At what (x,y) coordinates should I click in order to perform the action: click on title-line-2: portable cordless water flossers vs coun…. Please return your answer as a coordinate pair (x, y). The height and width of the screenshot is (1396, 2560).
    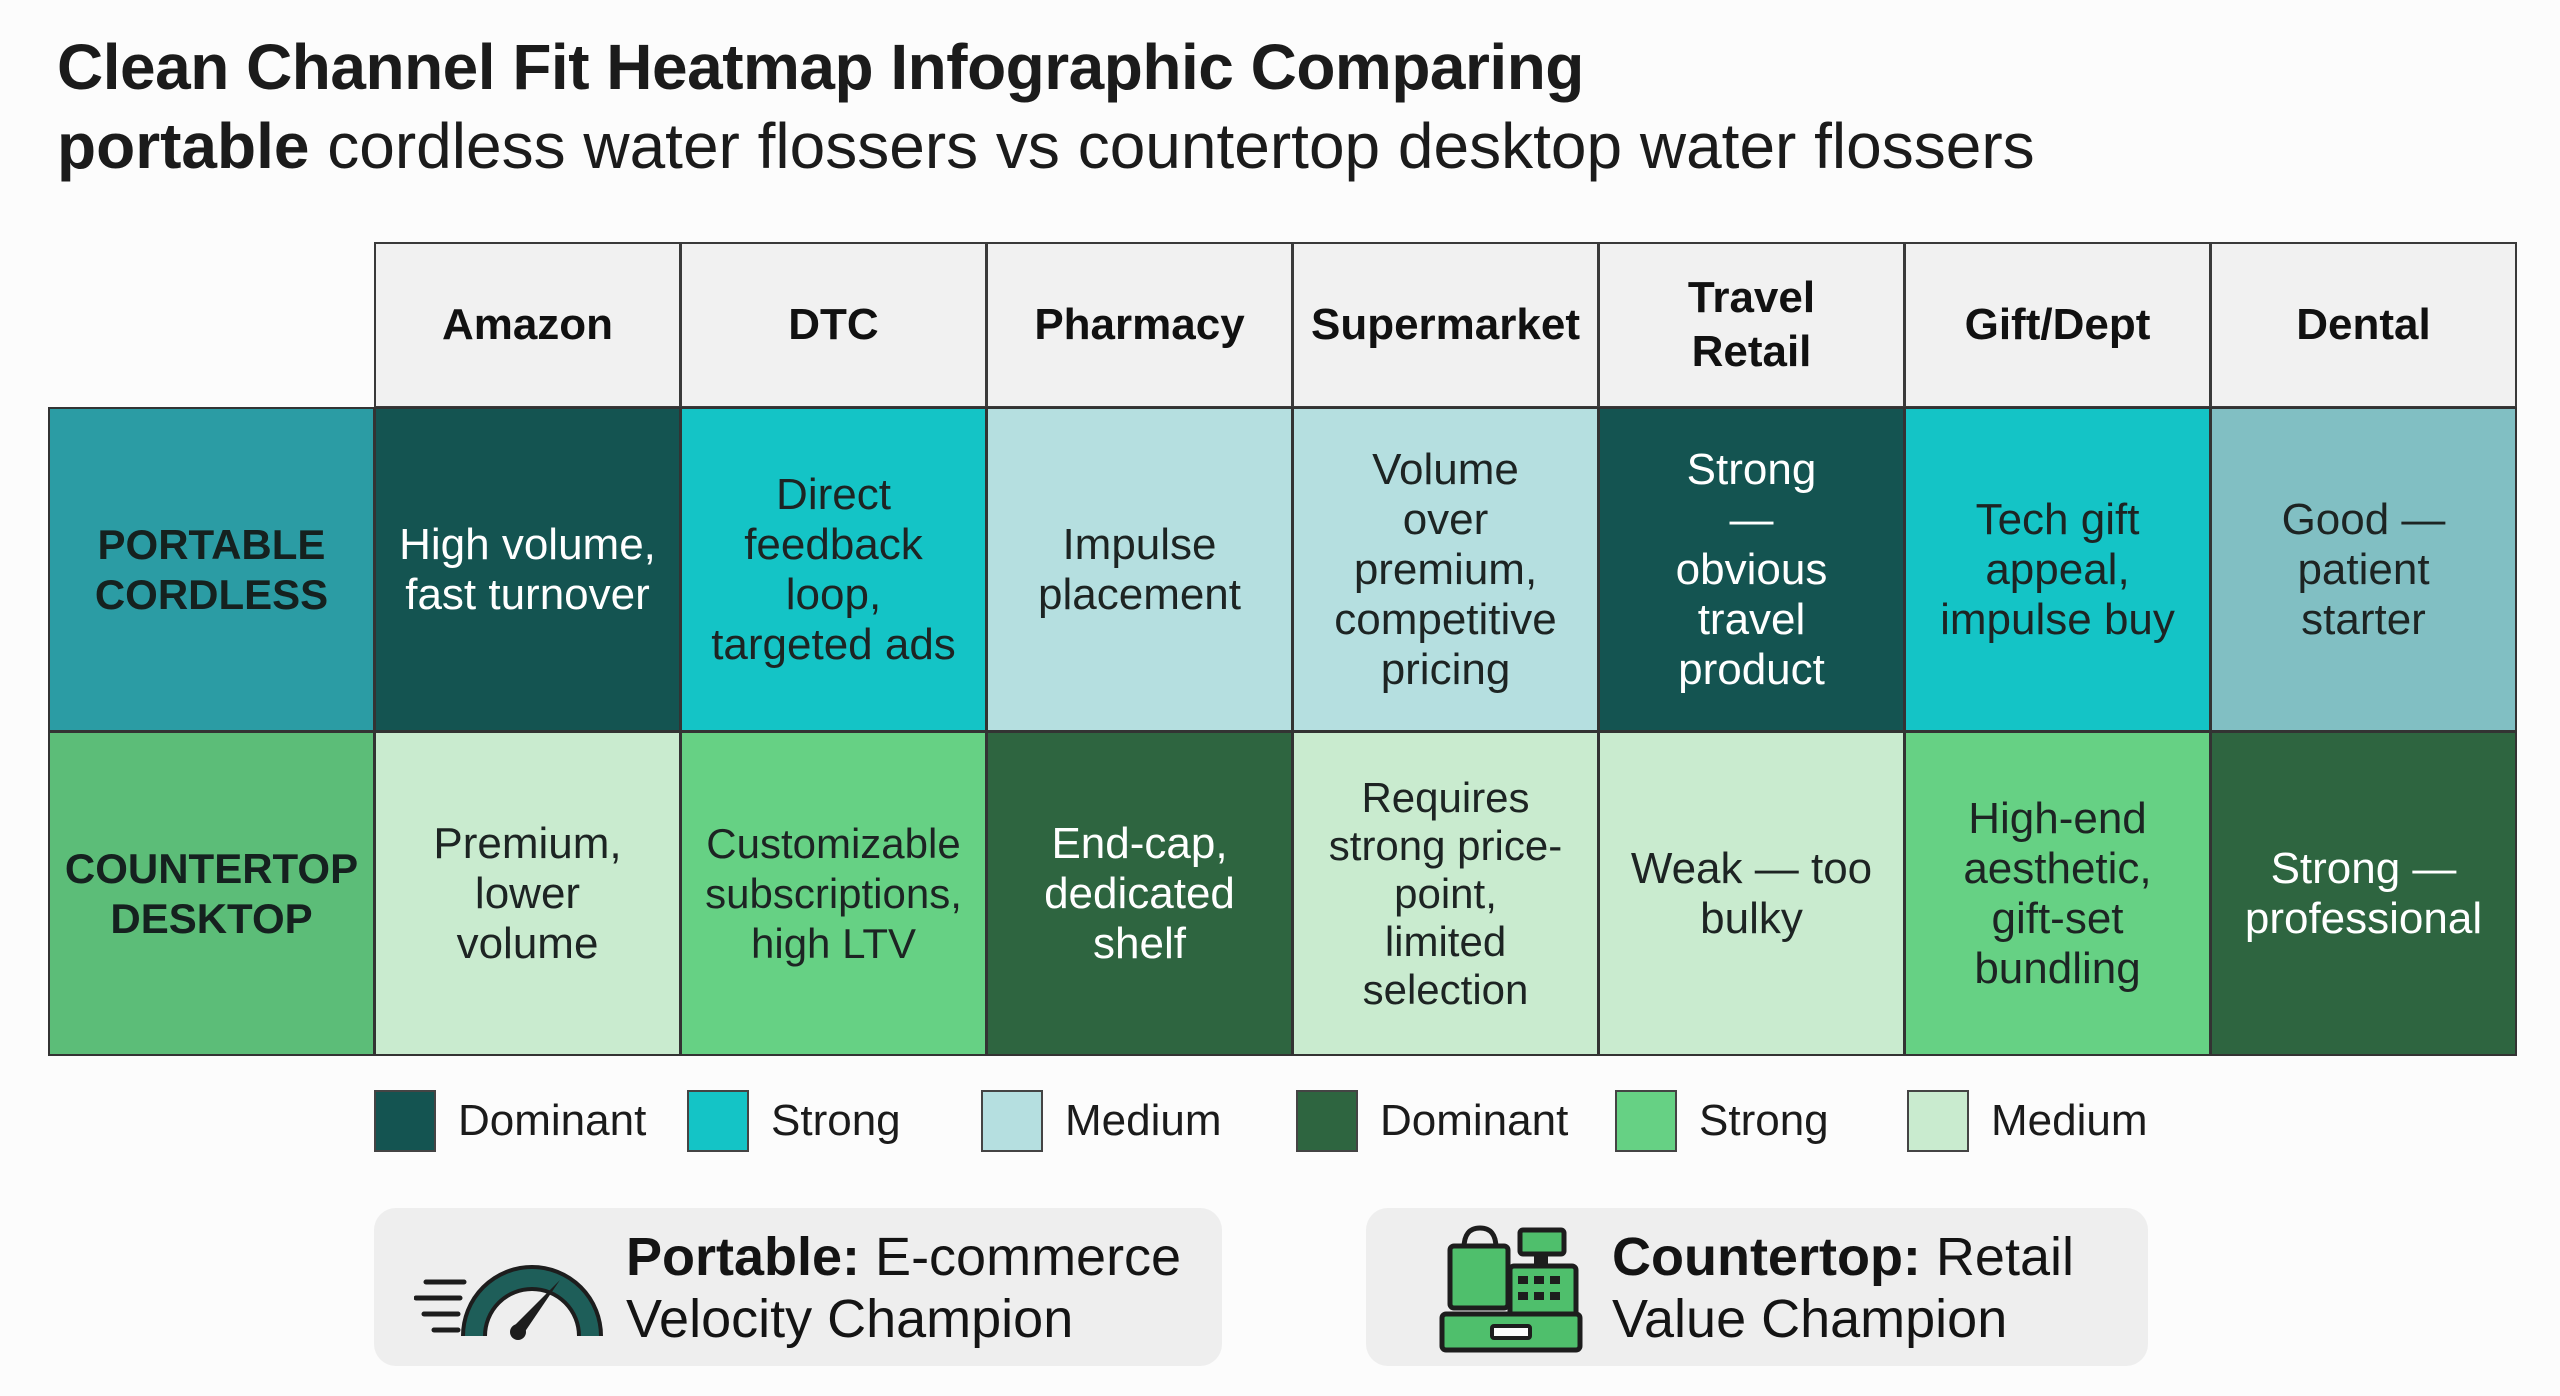
    Looking at the image, I should click on (1046, 146).